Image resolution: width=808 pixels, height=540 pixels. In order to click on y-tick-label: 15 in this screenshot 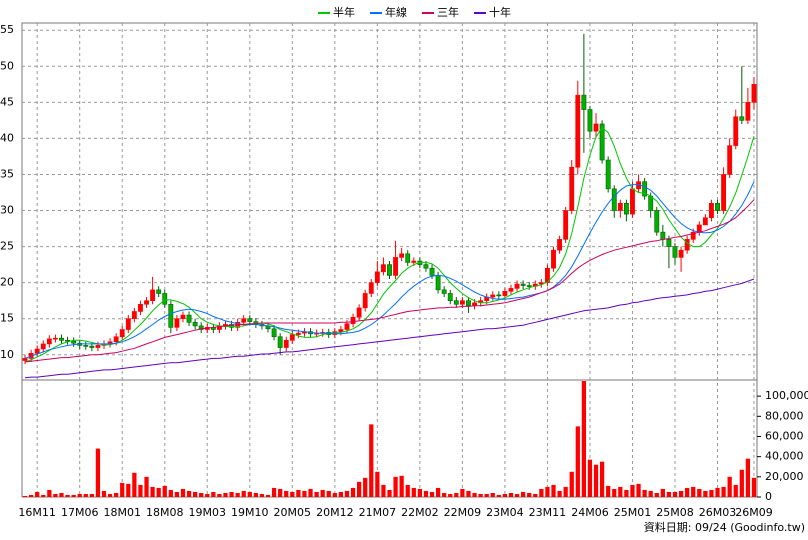, I will do `click(7, 318)`.